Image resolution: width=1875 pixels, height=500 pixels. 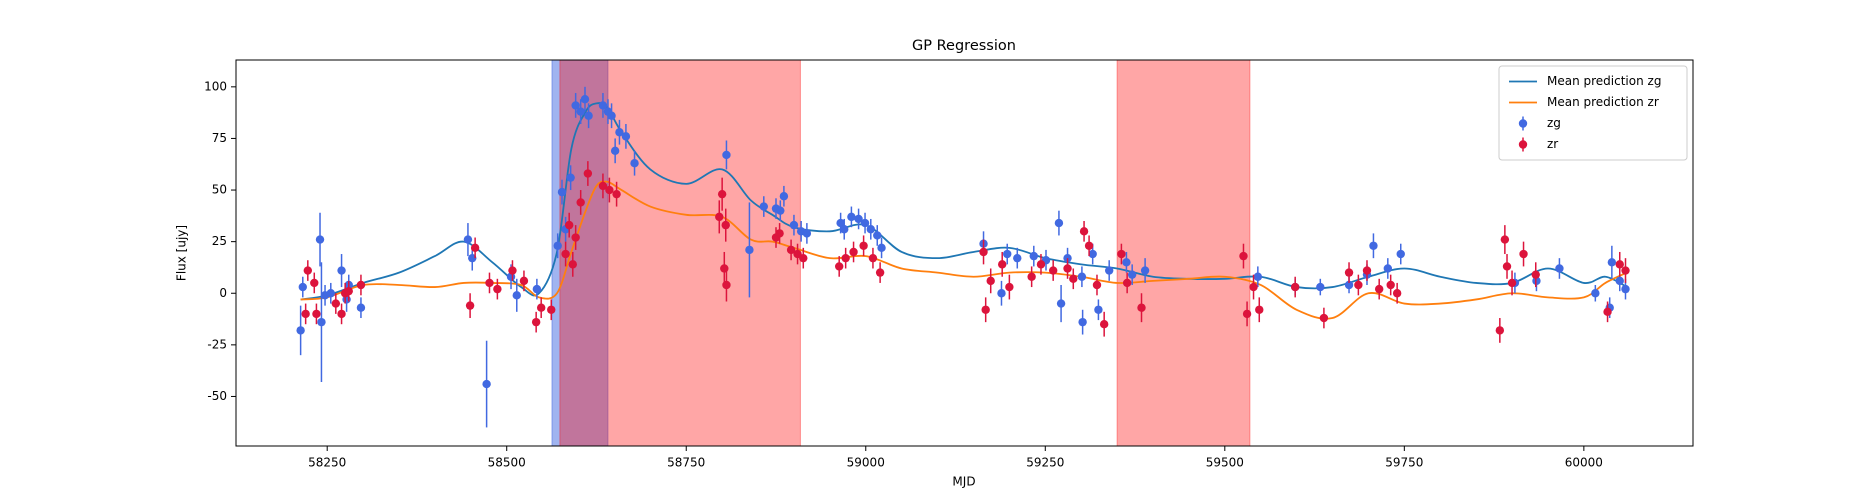 What do you see at coordinates (1593, 113) in the screenshot?
I see `legend-box` at bounding box center [1593, 113].